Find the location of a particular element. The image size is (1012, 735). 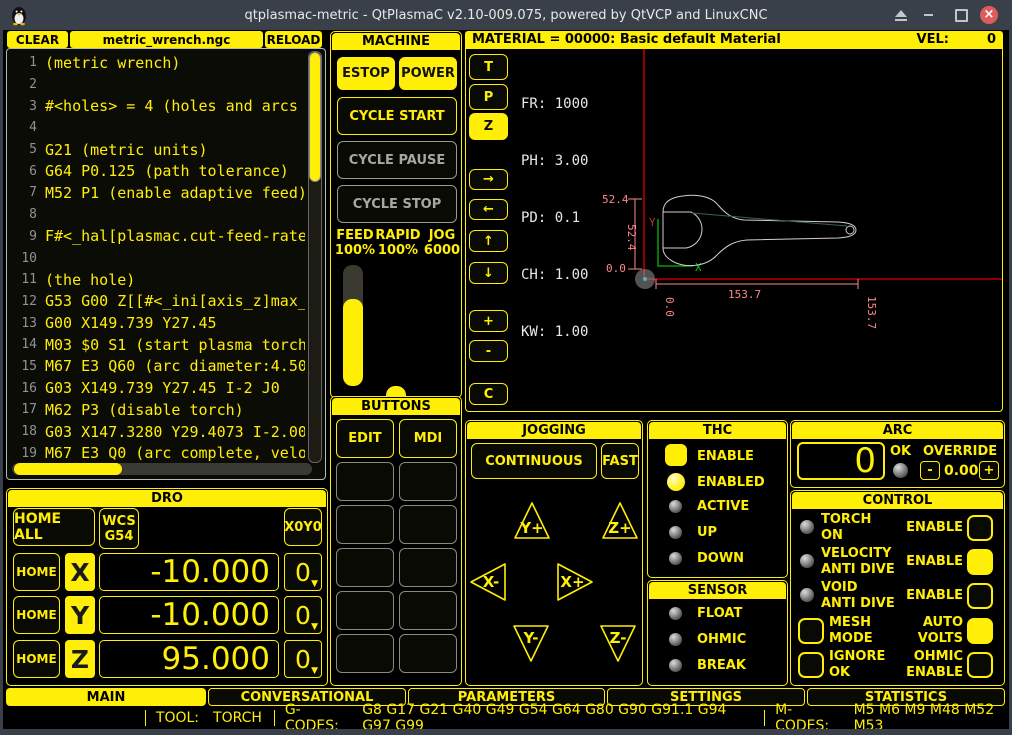

velocity-enable-checkbox is located at coordinates (980, 562).